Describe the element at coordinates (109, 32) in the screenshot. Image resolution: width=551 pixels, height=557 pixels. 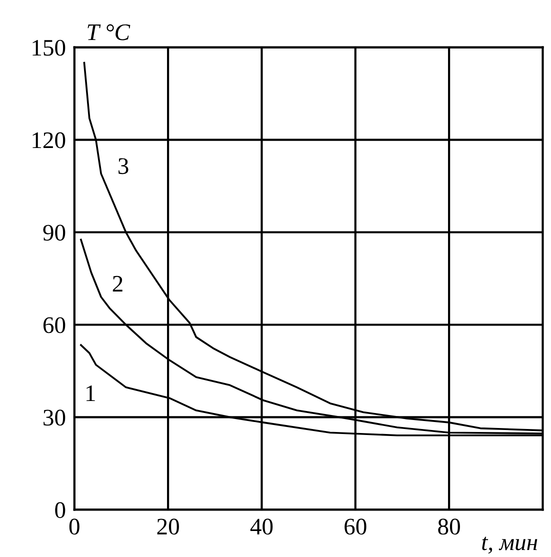
I see `y-axis-title: T °C` at that location.